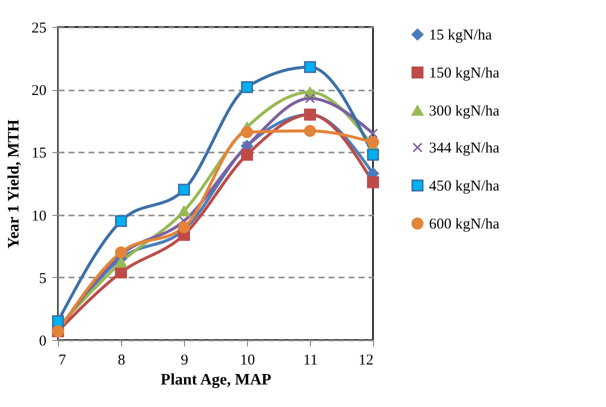 The image size is (606, 407). Describe the element at coordinates (39, 28) in the screenshot. I see `y-tick-label: 25` at that location.